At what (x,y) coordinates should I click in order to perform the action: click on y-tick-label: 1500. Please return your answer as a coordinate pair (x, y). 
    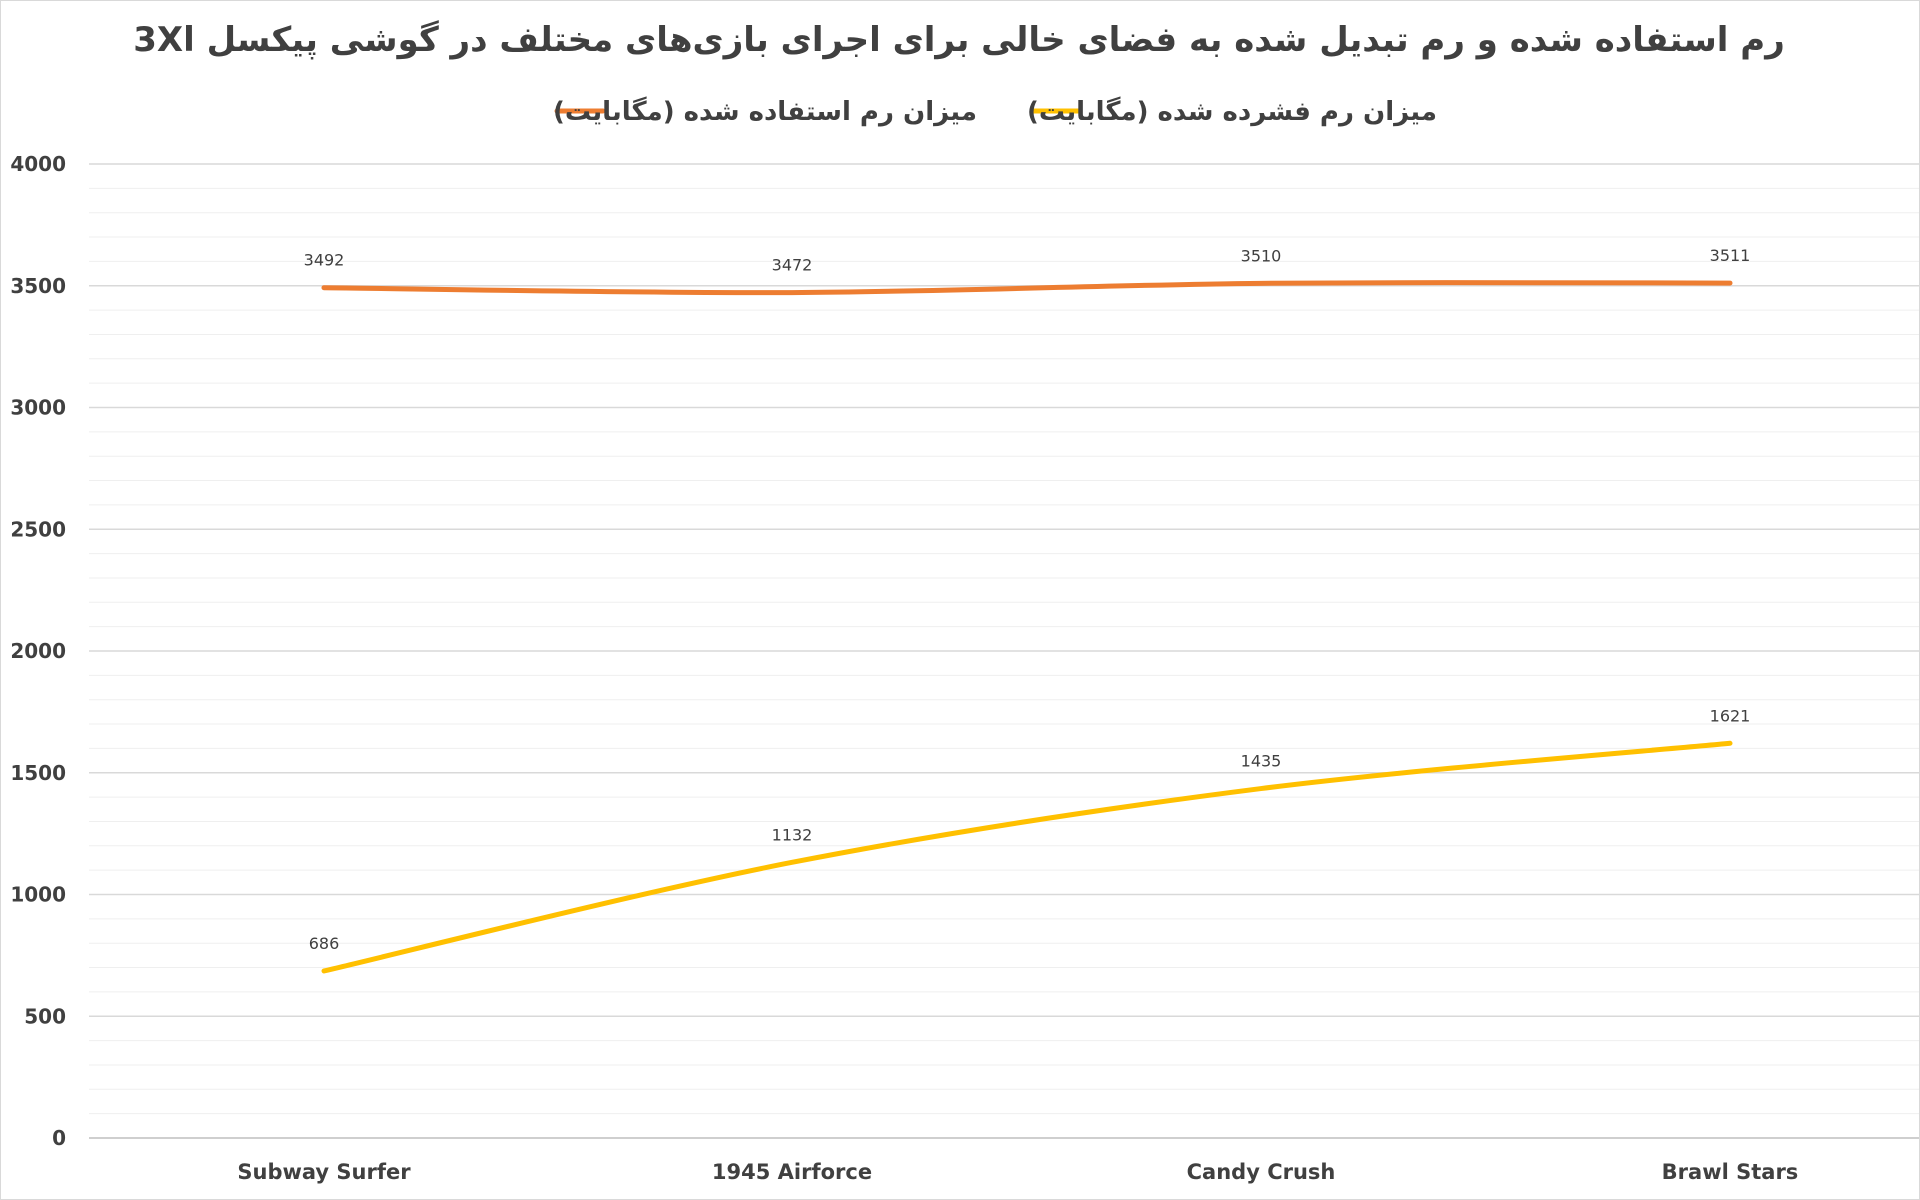
    Looking at the image, I should click on (38, 773).